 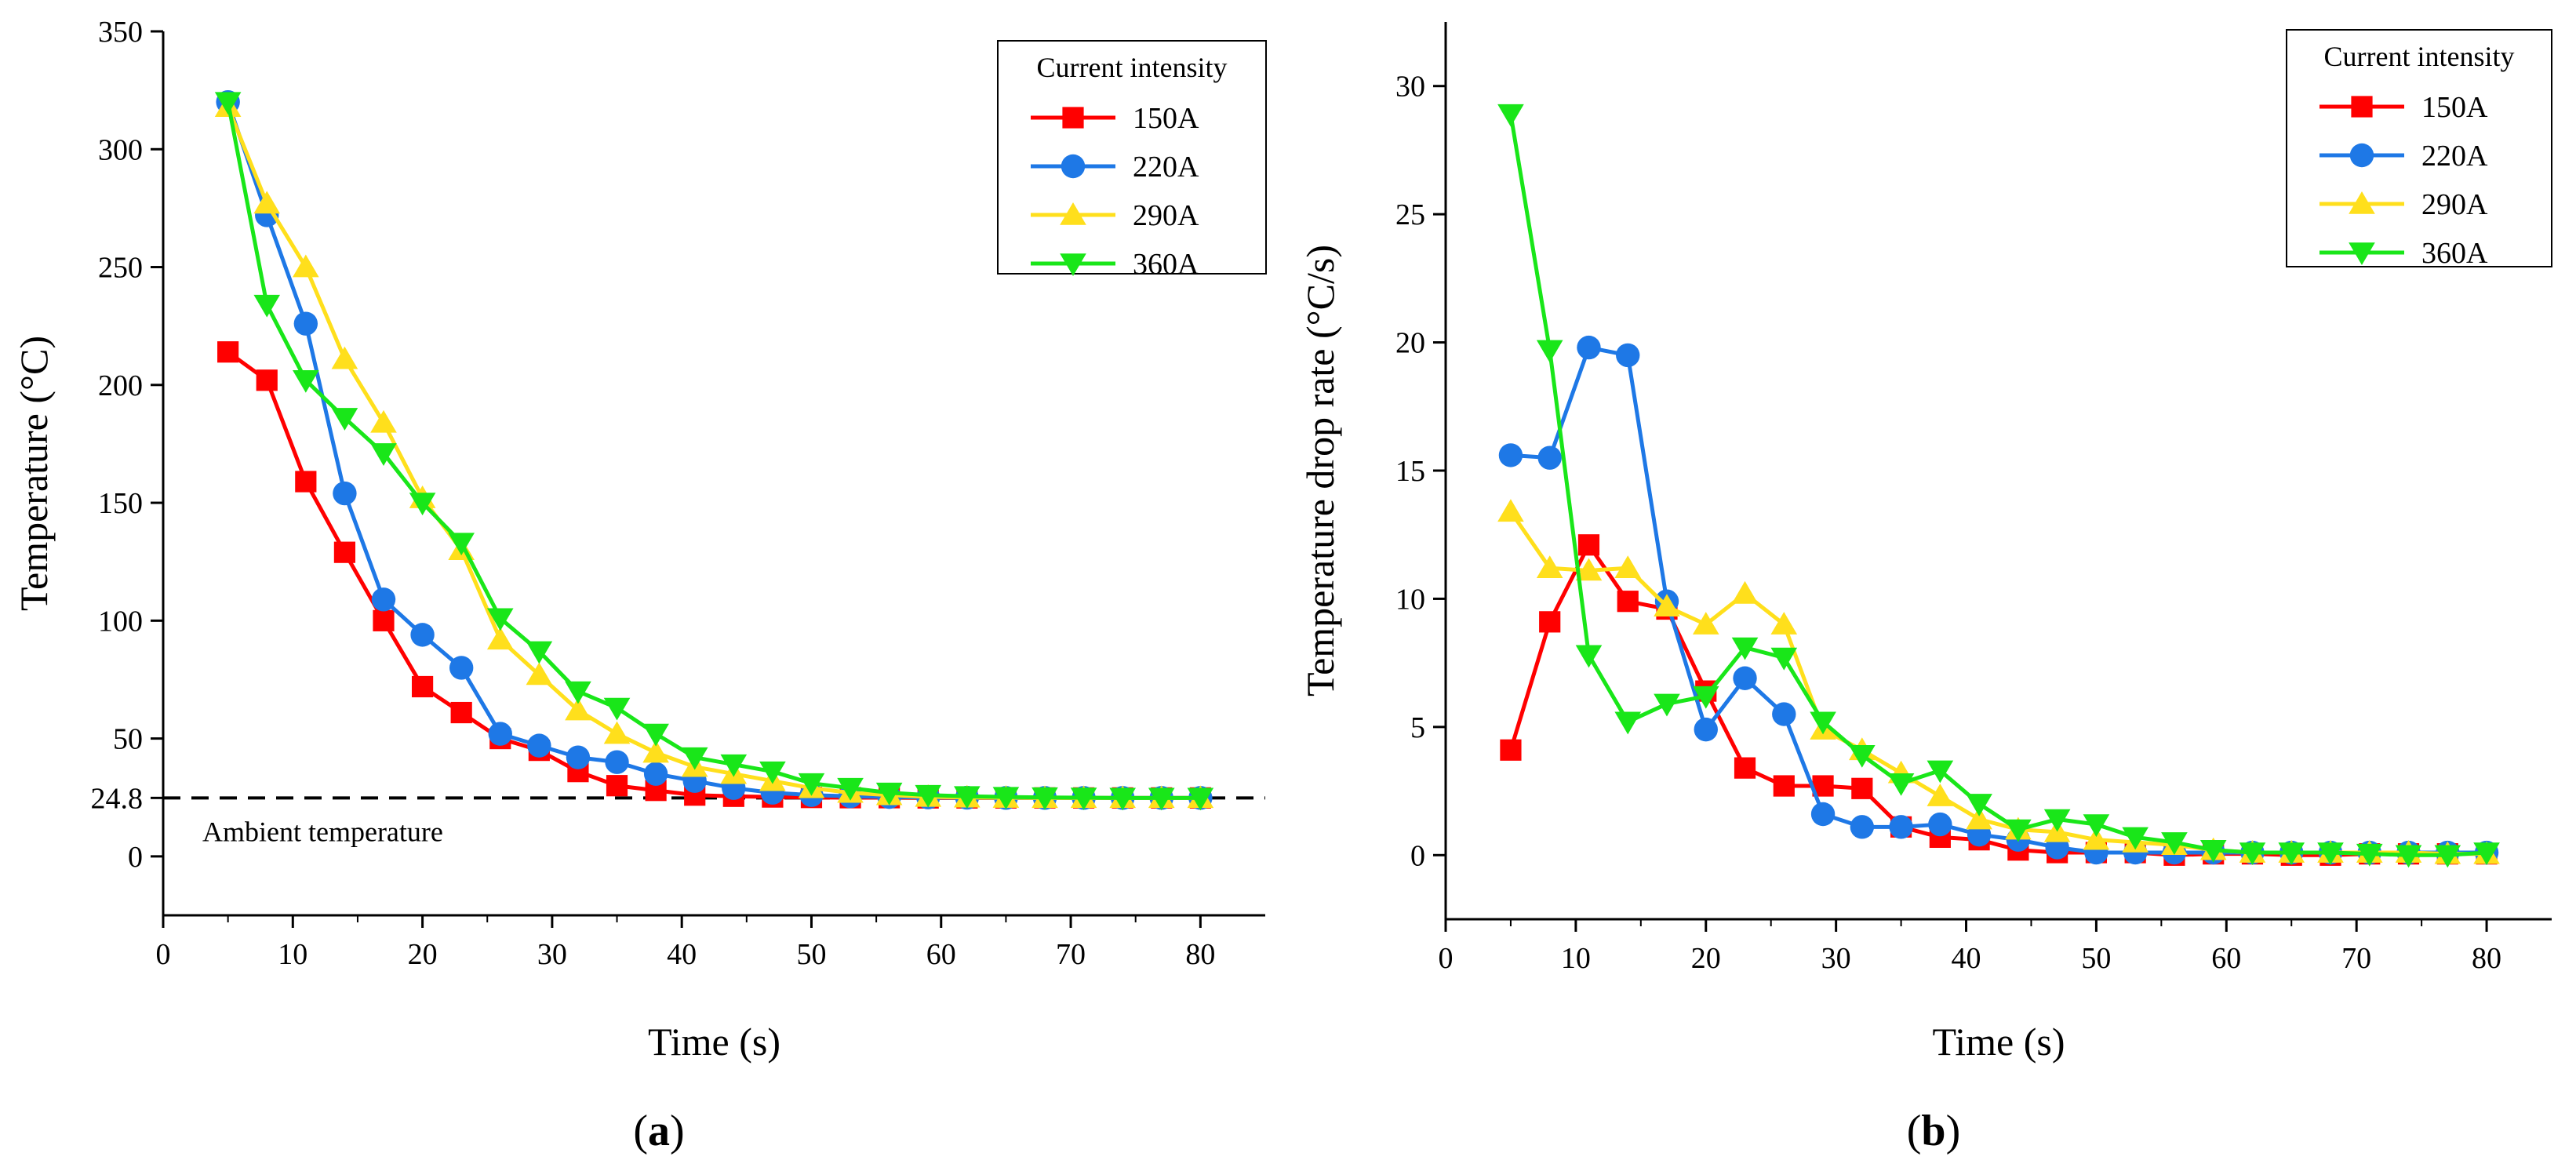 I want to click on y-tick-label: 10, so click(x=1410, y=599).